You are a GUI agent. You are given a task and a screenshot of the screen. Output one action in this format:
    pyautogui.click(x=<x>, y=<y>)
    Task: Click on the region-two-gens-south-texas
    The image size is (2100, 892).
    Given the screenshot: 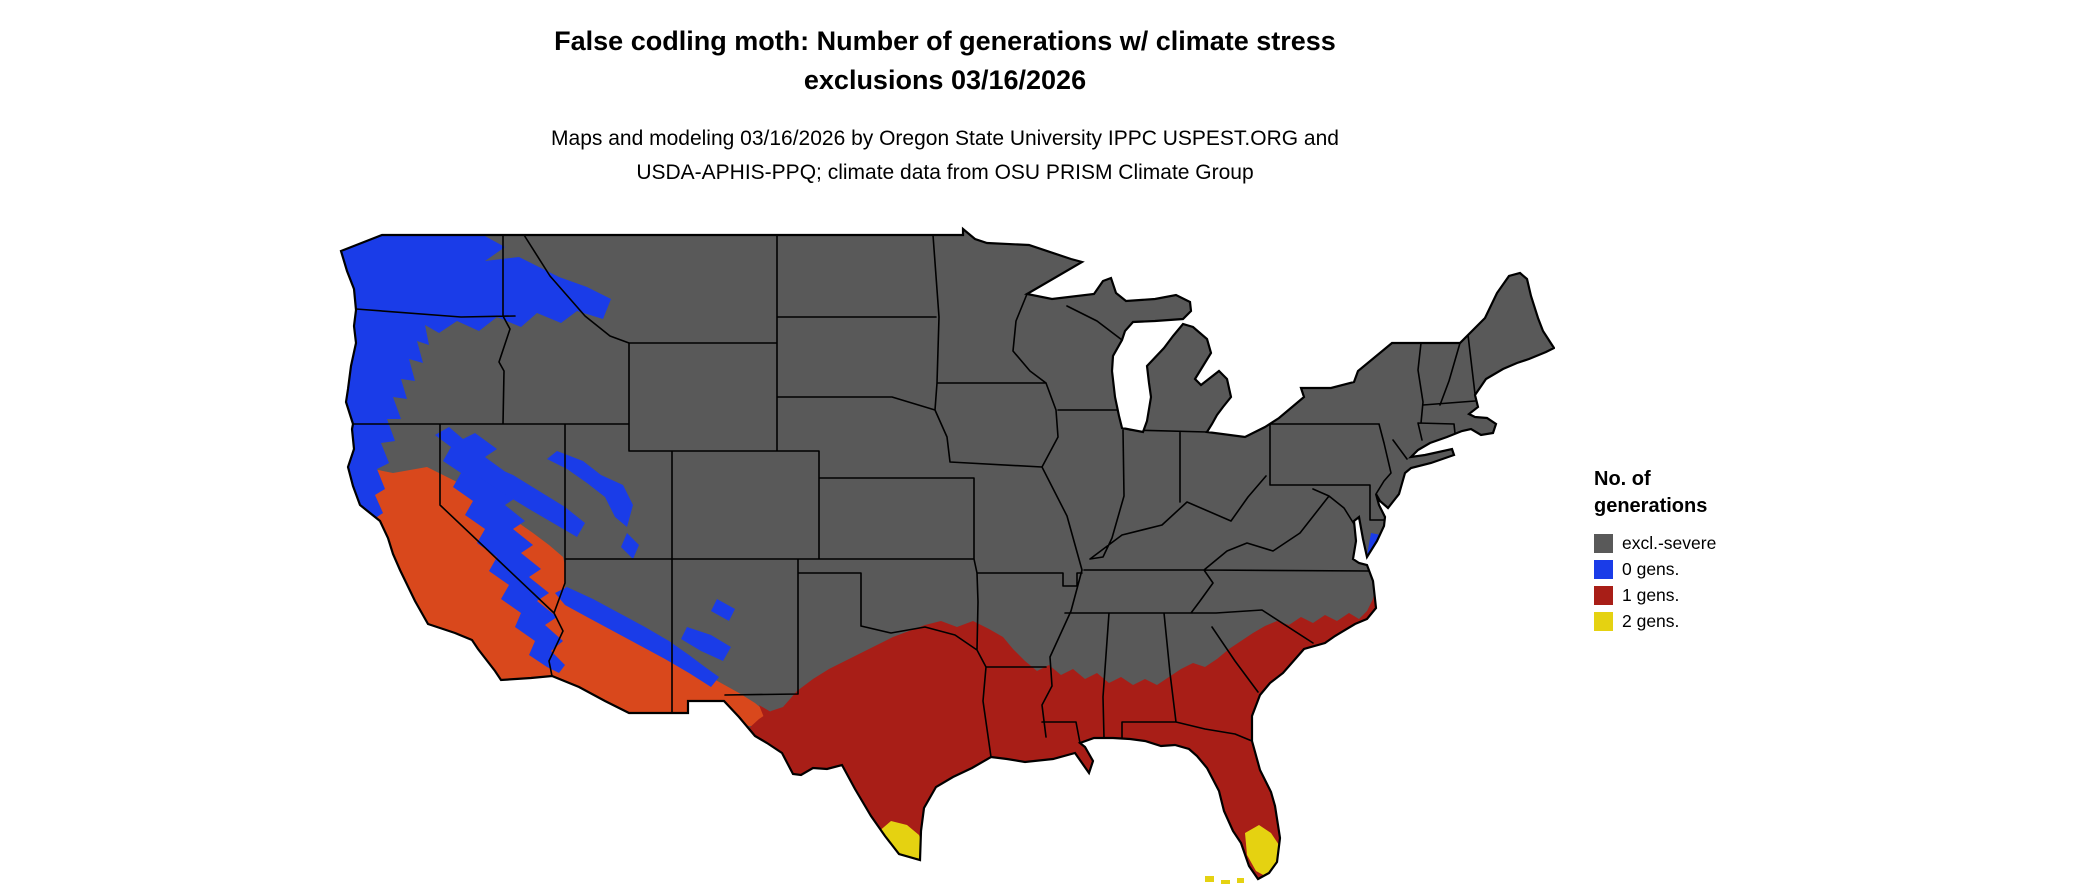 What is the action you would take?
    pyautogui.click(x=901, y=843)
    